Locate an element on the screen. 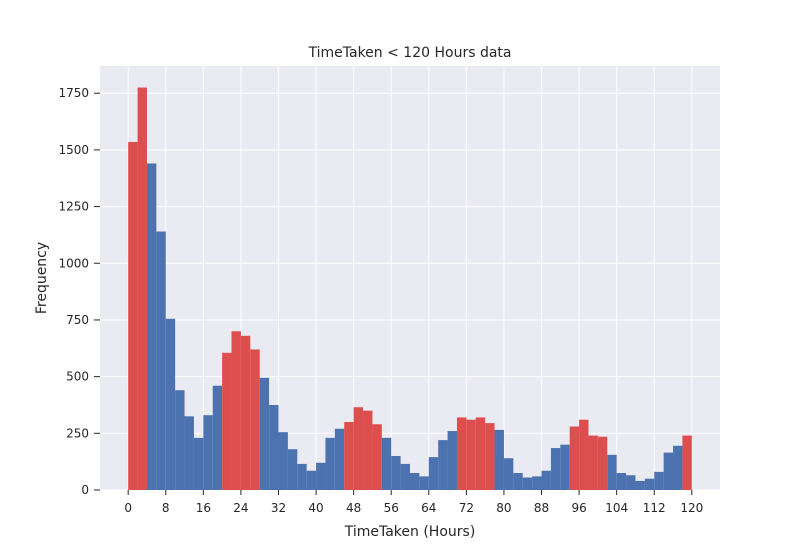 The image size is (800, 554). y-tick-label: 500 is located at coordinates (77, 377).